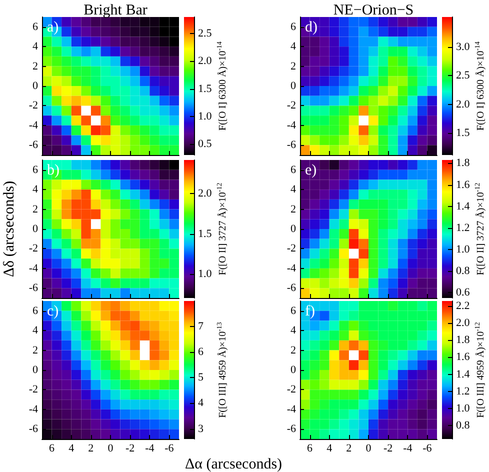 The image size is (489, 472). What do you see at coordinates (201, 428) in the screenshot?
I see `color-bar-label: 3` at bounding box center [201, 428].